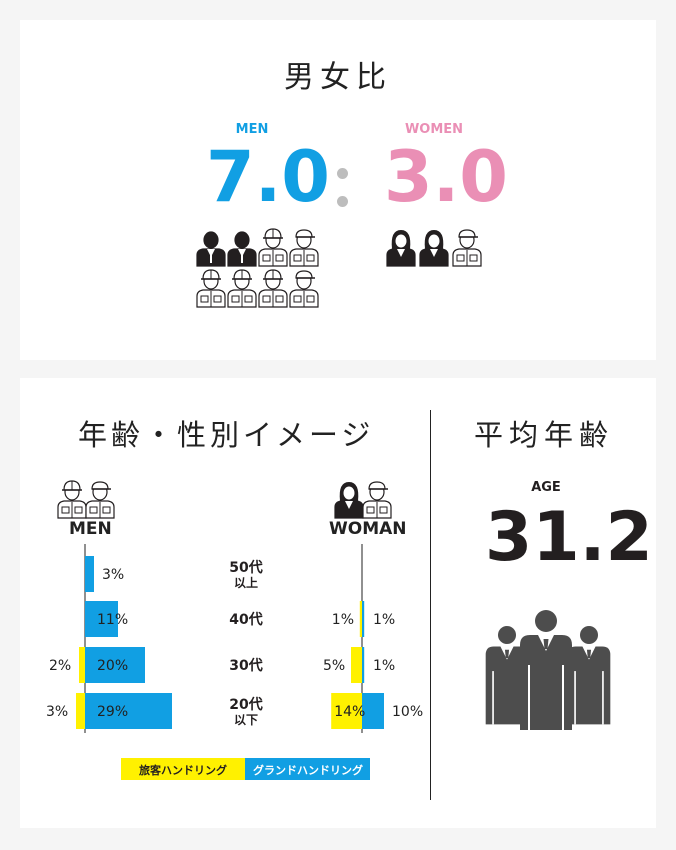 The height and width of the screenshot is (850, 676). I want to click on legend-passenger-swatch, so click(183, 769).